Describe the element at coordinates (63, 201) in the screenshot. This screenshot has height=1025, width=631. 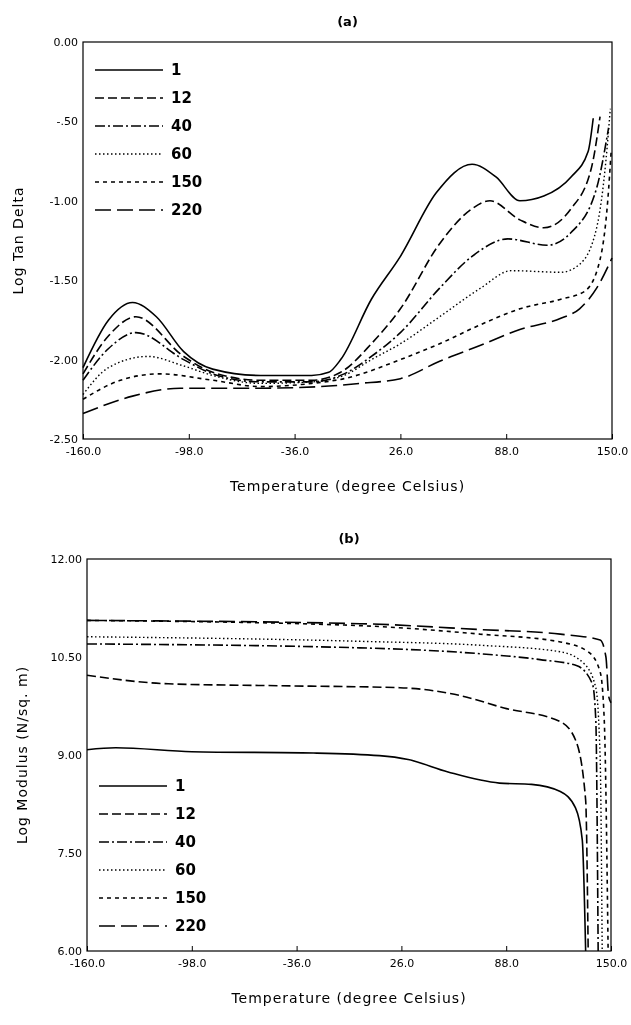
I see `y-tick-label: -1.00` at that location.